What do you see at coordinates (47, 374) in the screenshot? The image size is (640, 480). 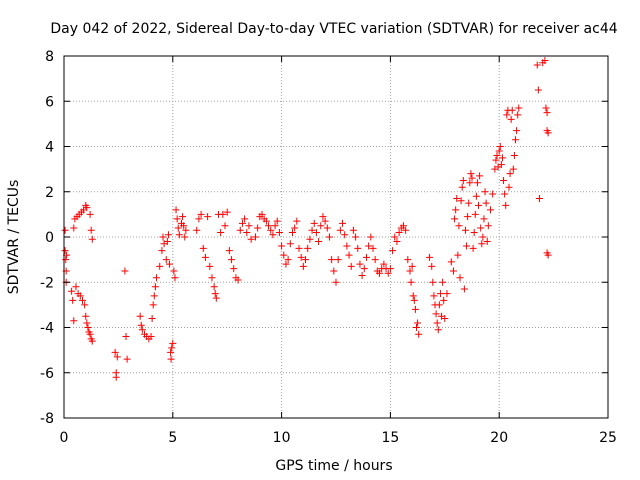 I see `y-tick-label: -6` at bounding box center [47, 374].